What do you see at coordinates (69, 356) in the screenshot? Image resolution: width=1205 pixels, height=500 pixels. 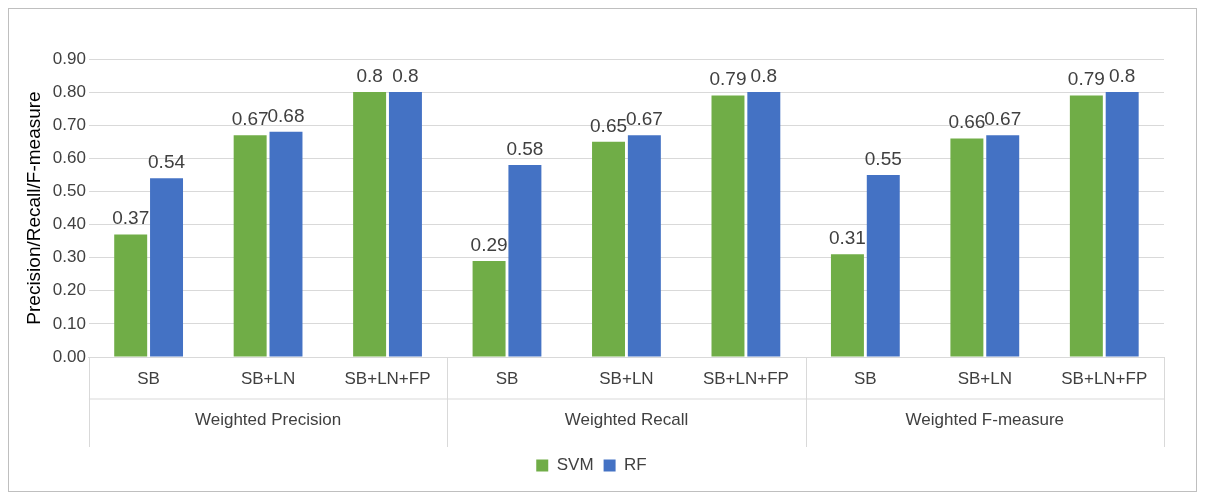 I see `y-tick-label: 0.00` at bounding box center [69, 356].